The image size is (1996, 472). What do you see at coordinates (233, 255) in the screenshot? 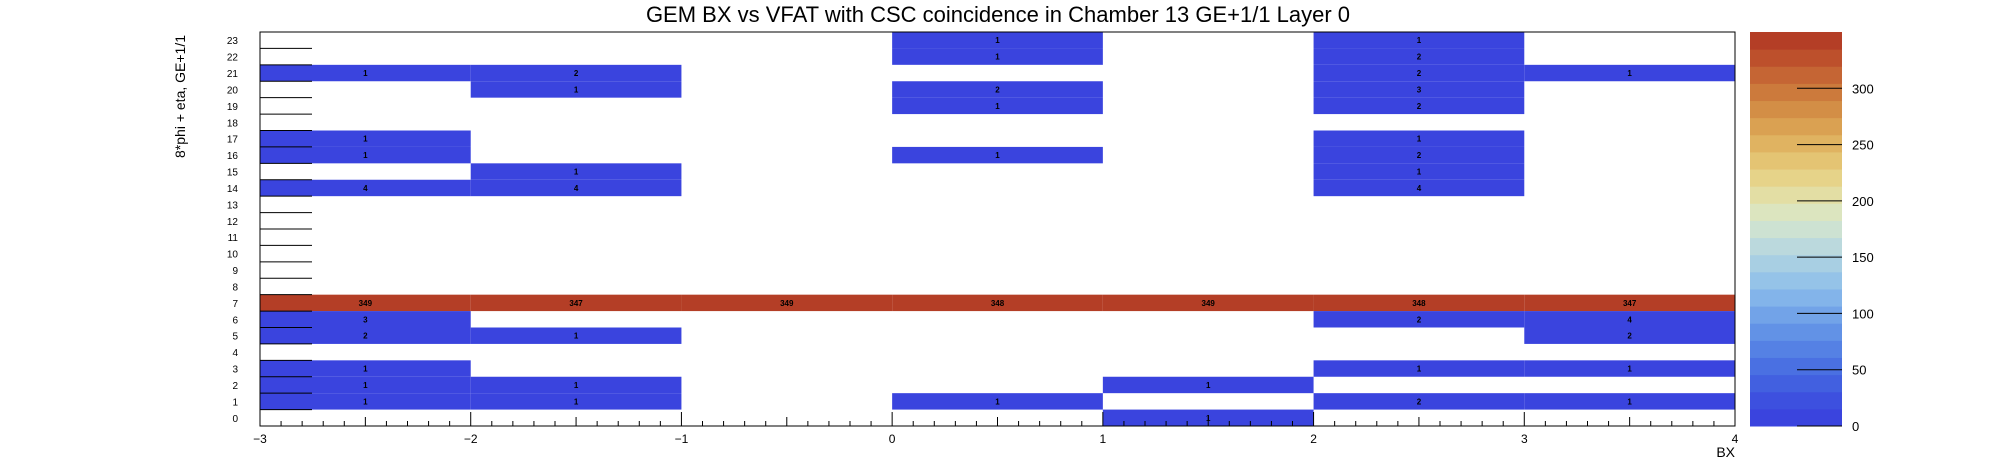
I see `y-tick-label: 10` at bounding box center [233, 255].